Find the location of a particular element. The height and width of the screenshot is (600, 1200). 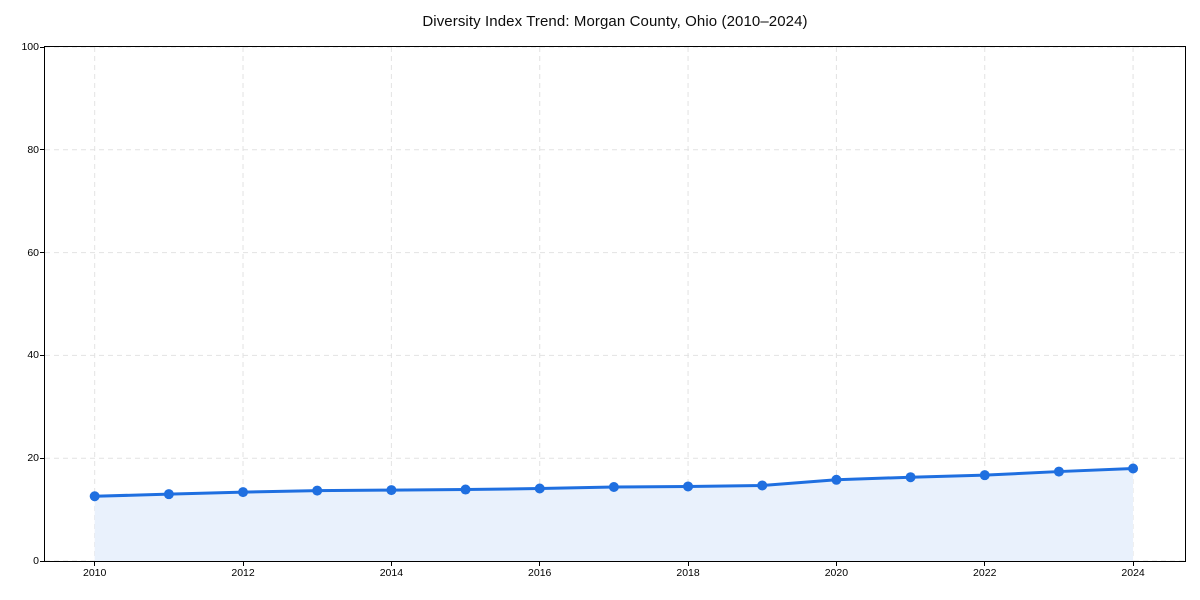

x-tick-mark-2018 is located at coordinates (688, 563).